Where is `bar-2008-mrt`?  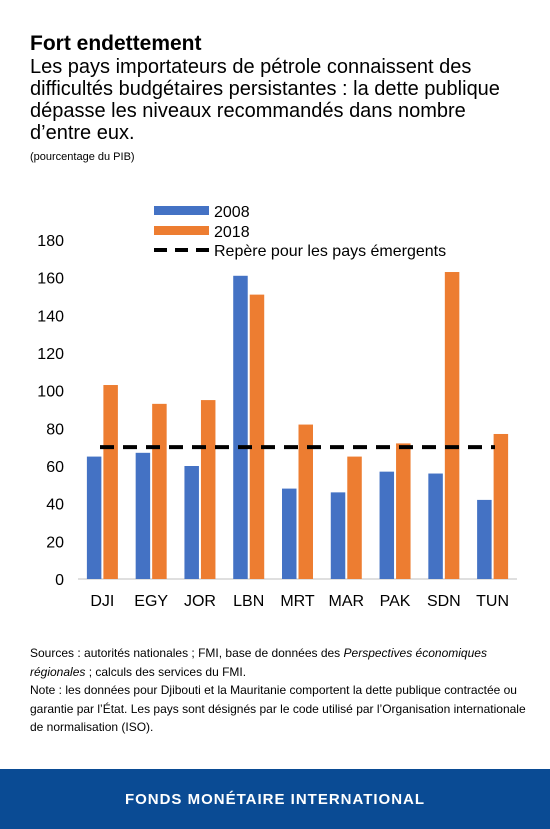 bar-2008-mrt is located at coordinates (289, 533).